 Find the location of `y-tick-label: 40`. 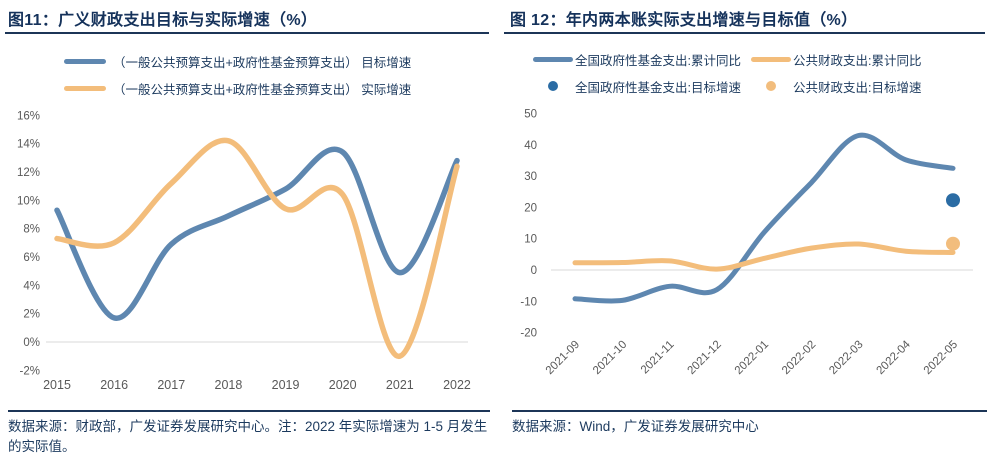

y-tick-label: 40 is located at coordinates (530, 146).